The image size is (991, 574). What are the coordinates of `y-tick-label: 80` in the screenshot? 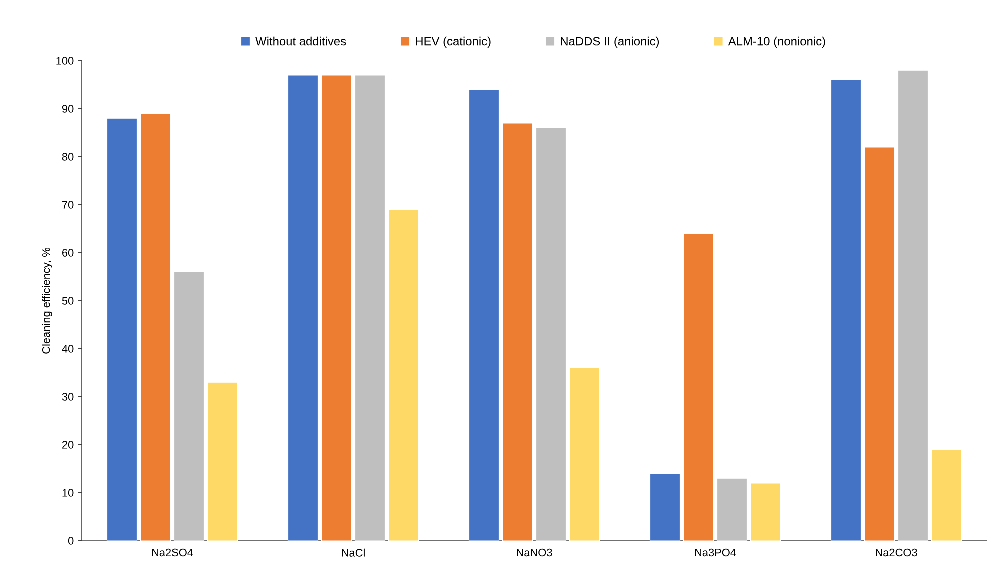 It's located at (68, 157).